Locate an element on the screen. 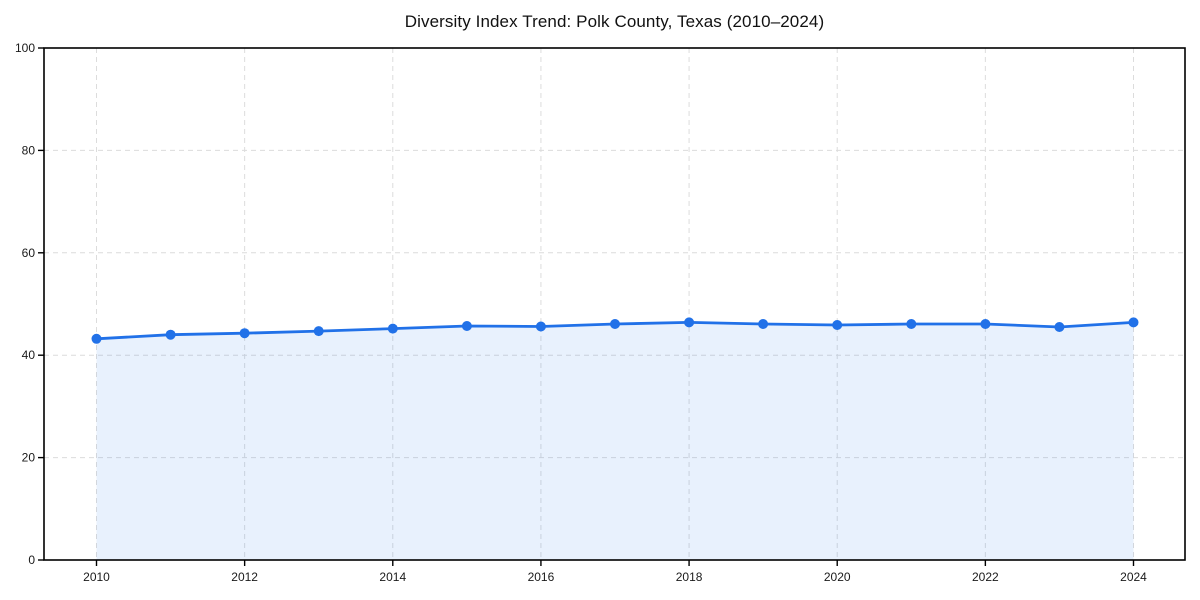 Image resolution: width=1200 pixels, height=600 pixels. data-point-2024 is located at coordinates (1133, 322).